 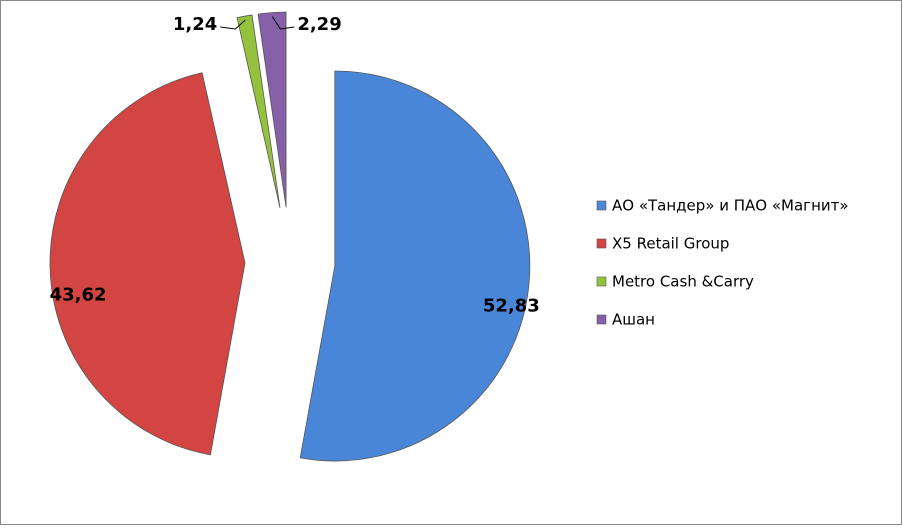 I want to click on legend-label: X5 Retail Group, so click(x=670, y=244).